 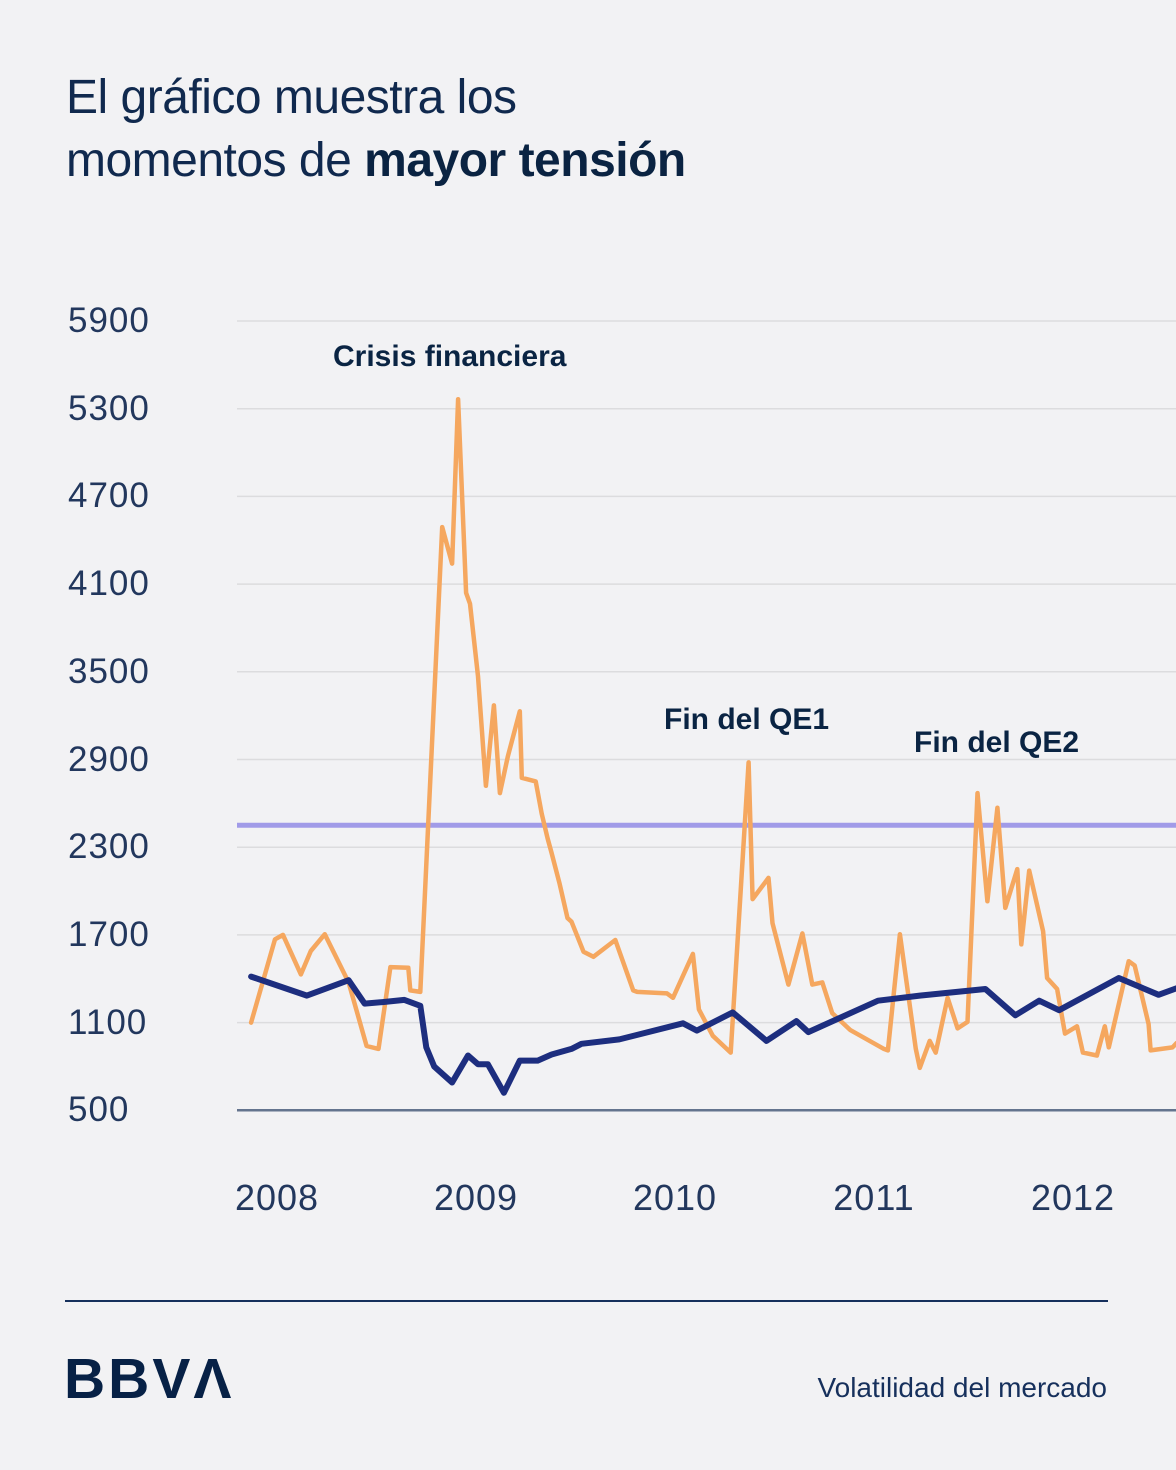 What do you see at coordinates (109, 584) in the screenshot?
I see `y-axis-tick-4100: 4100` at bounding box center [109, 584].